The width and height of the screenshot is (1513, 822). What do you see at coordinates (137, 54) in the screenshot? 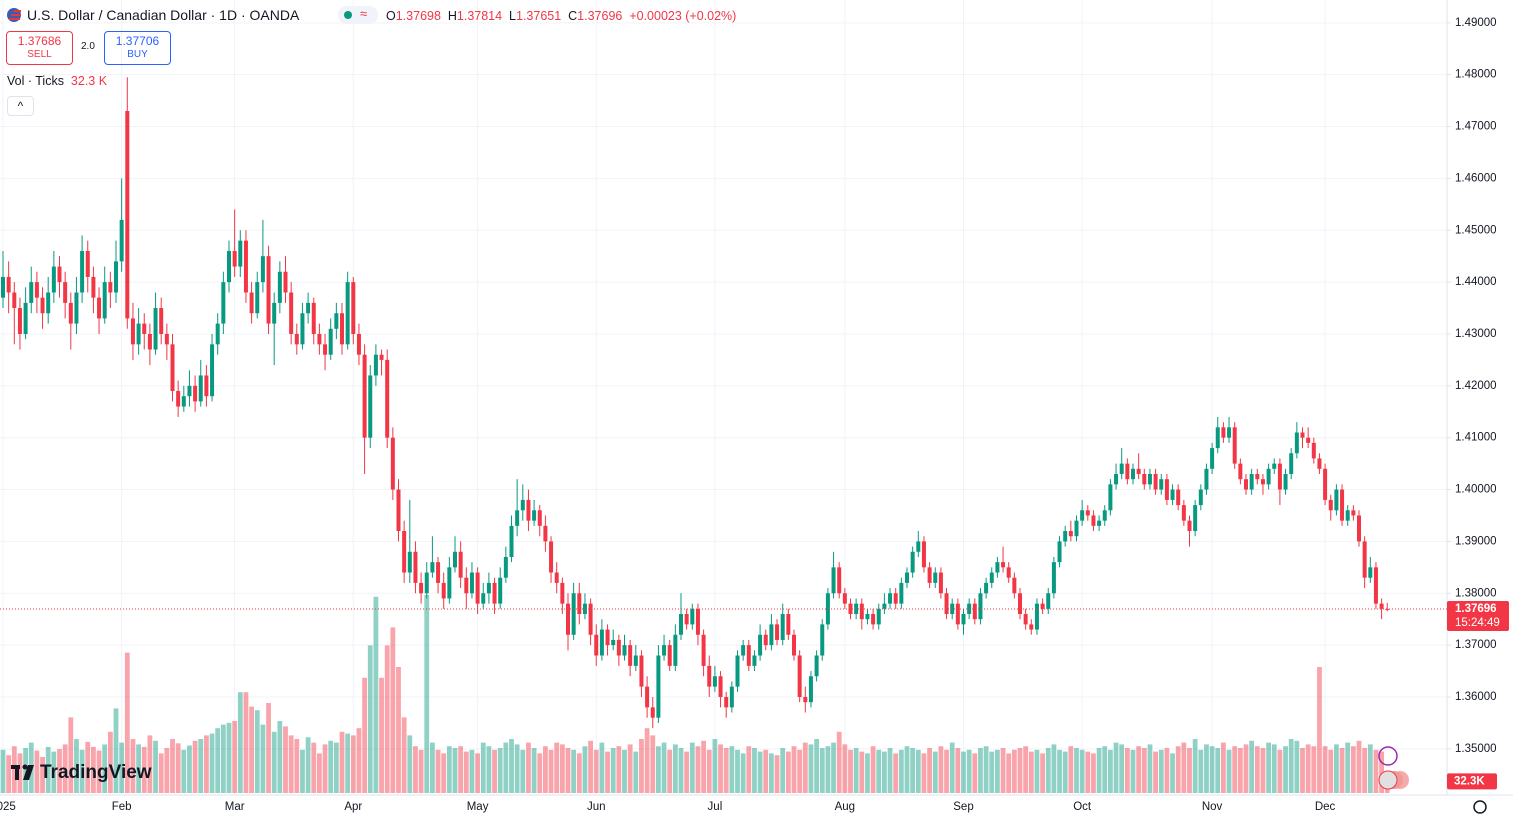
I see `buy-label: BUY` at bounding box center [137, 54].